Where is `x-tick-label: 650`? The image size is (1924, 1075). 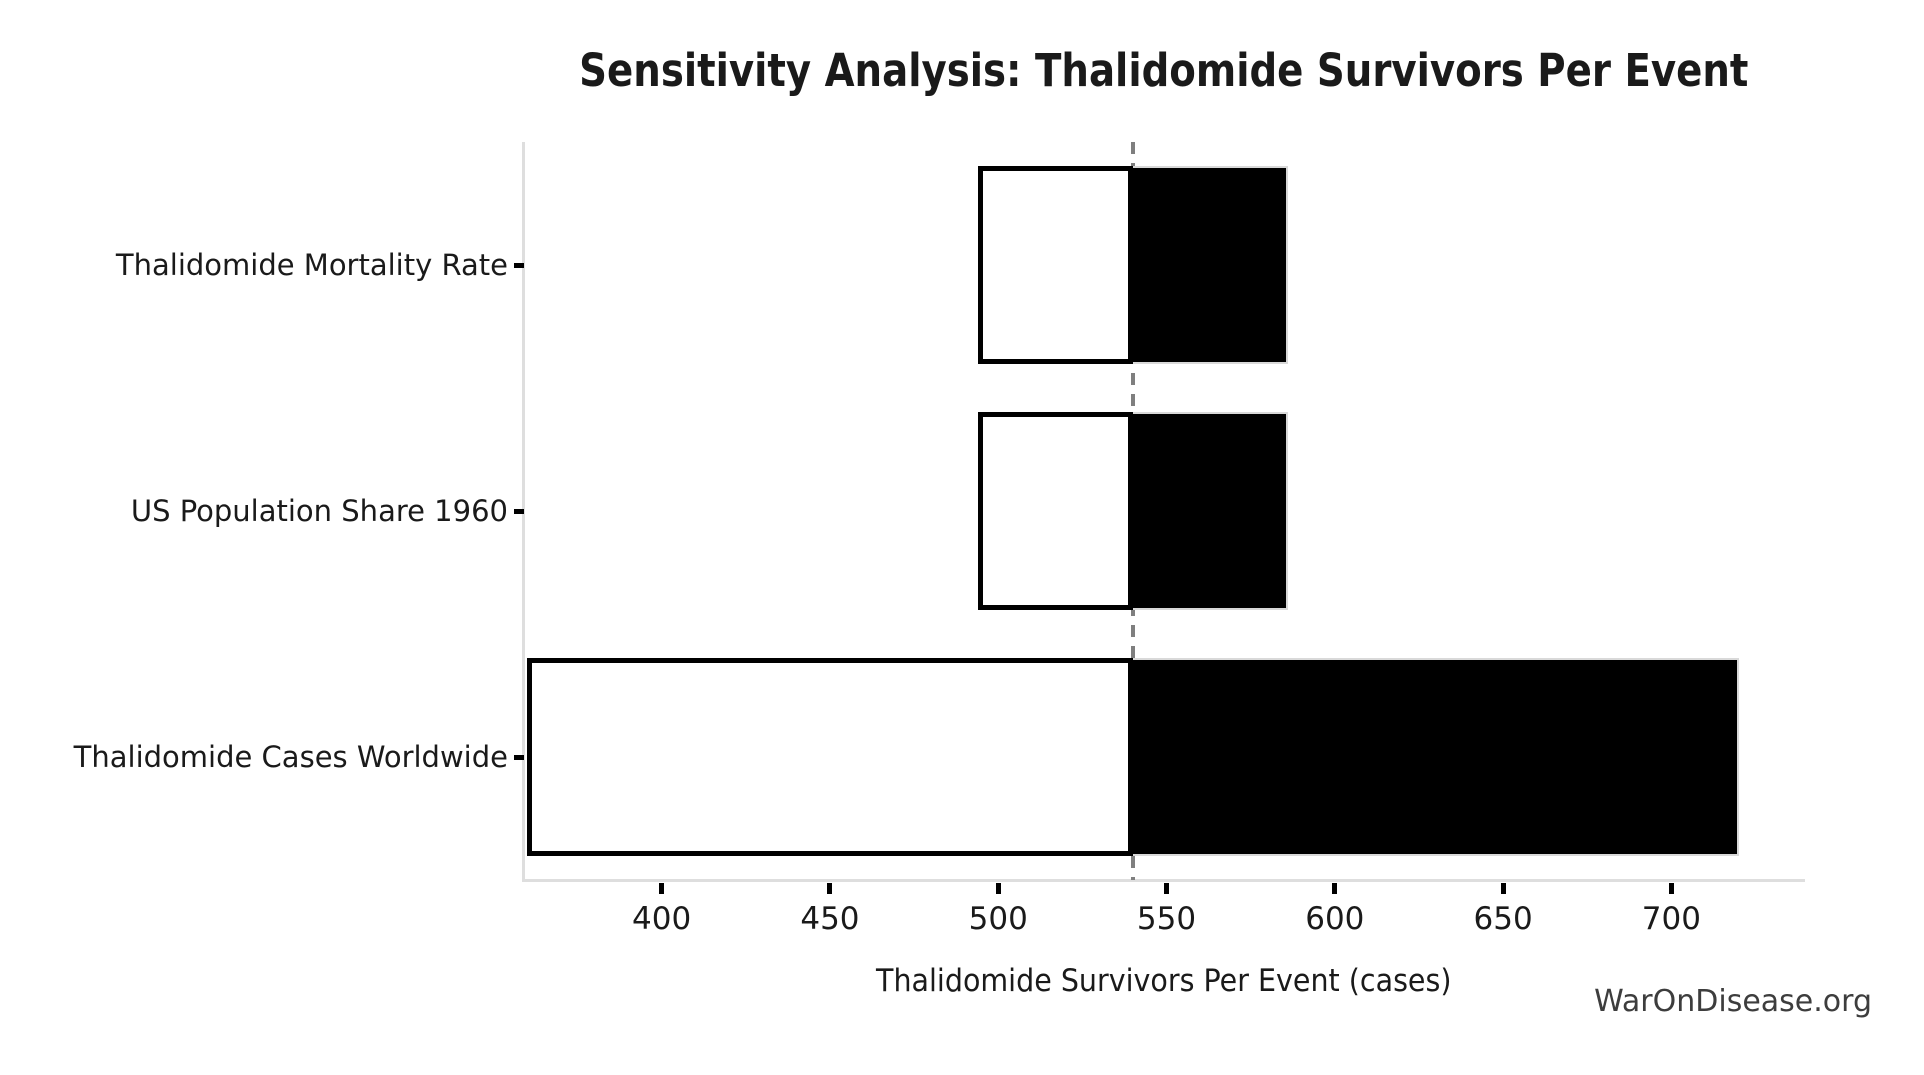
x-tick-label: 650 is located at coordinates (1503, 919).